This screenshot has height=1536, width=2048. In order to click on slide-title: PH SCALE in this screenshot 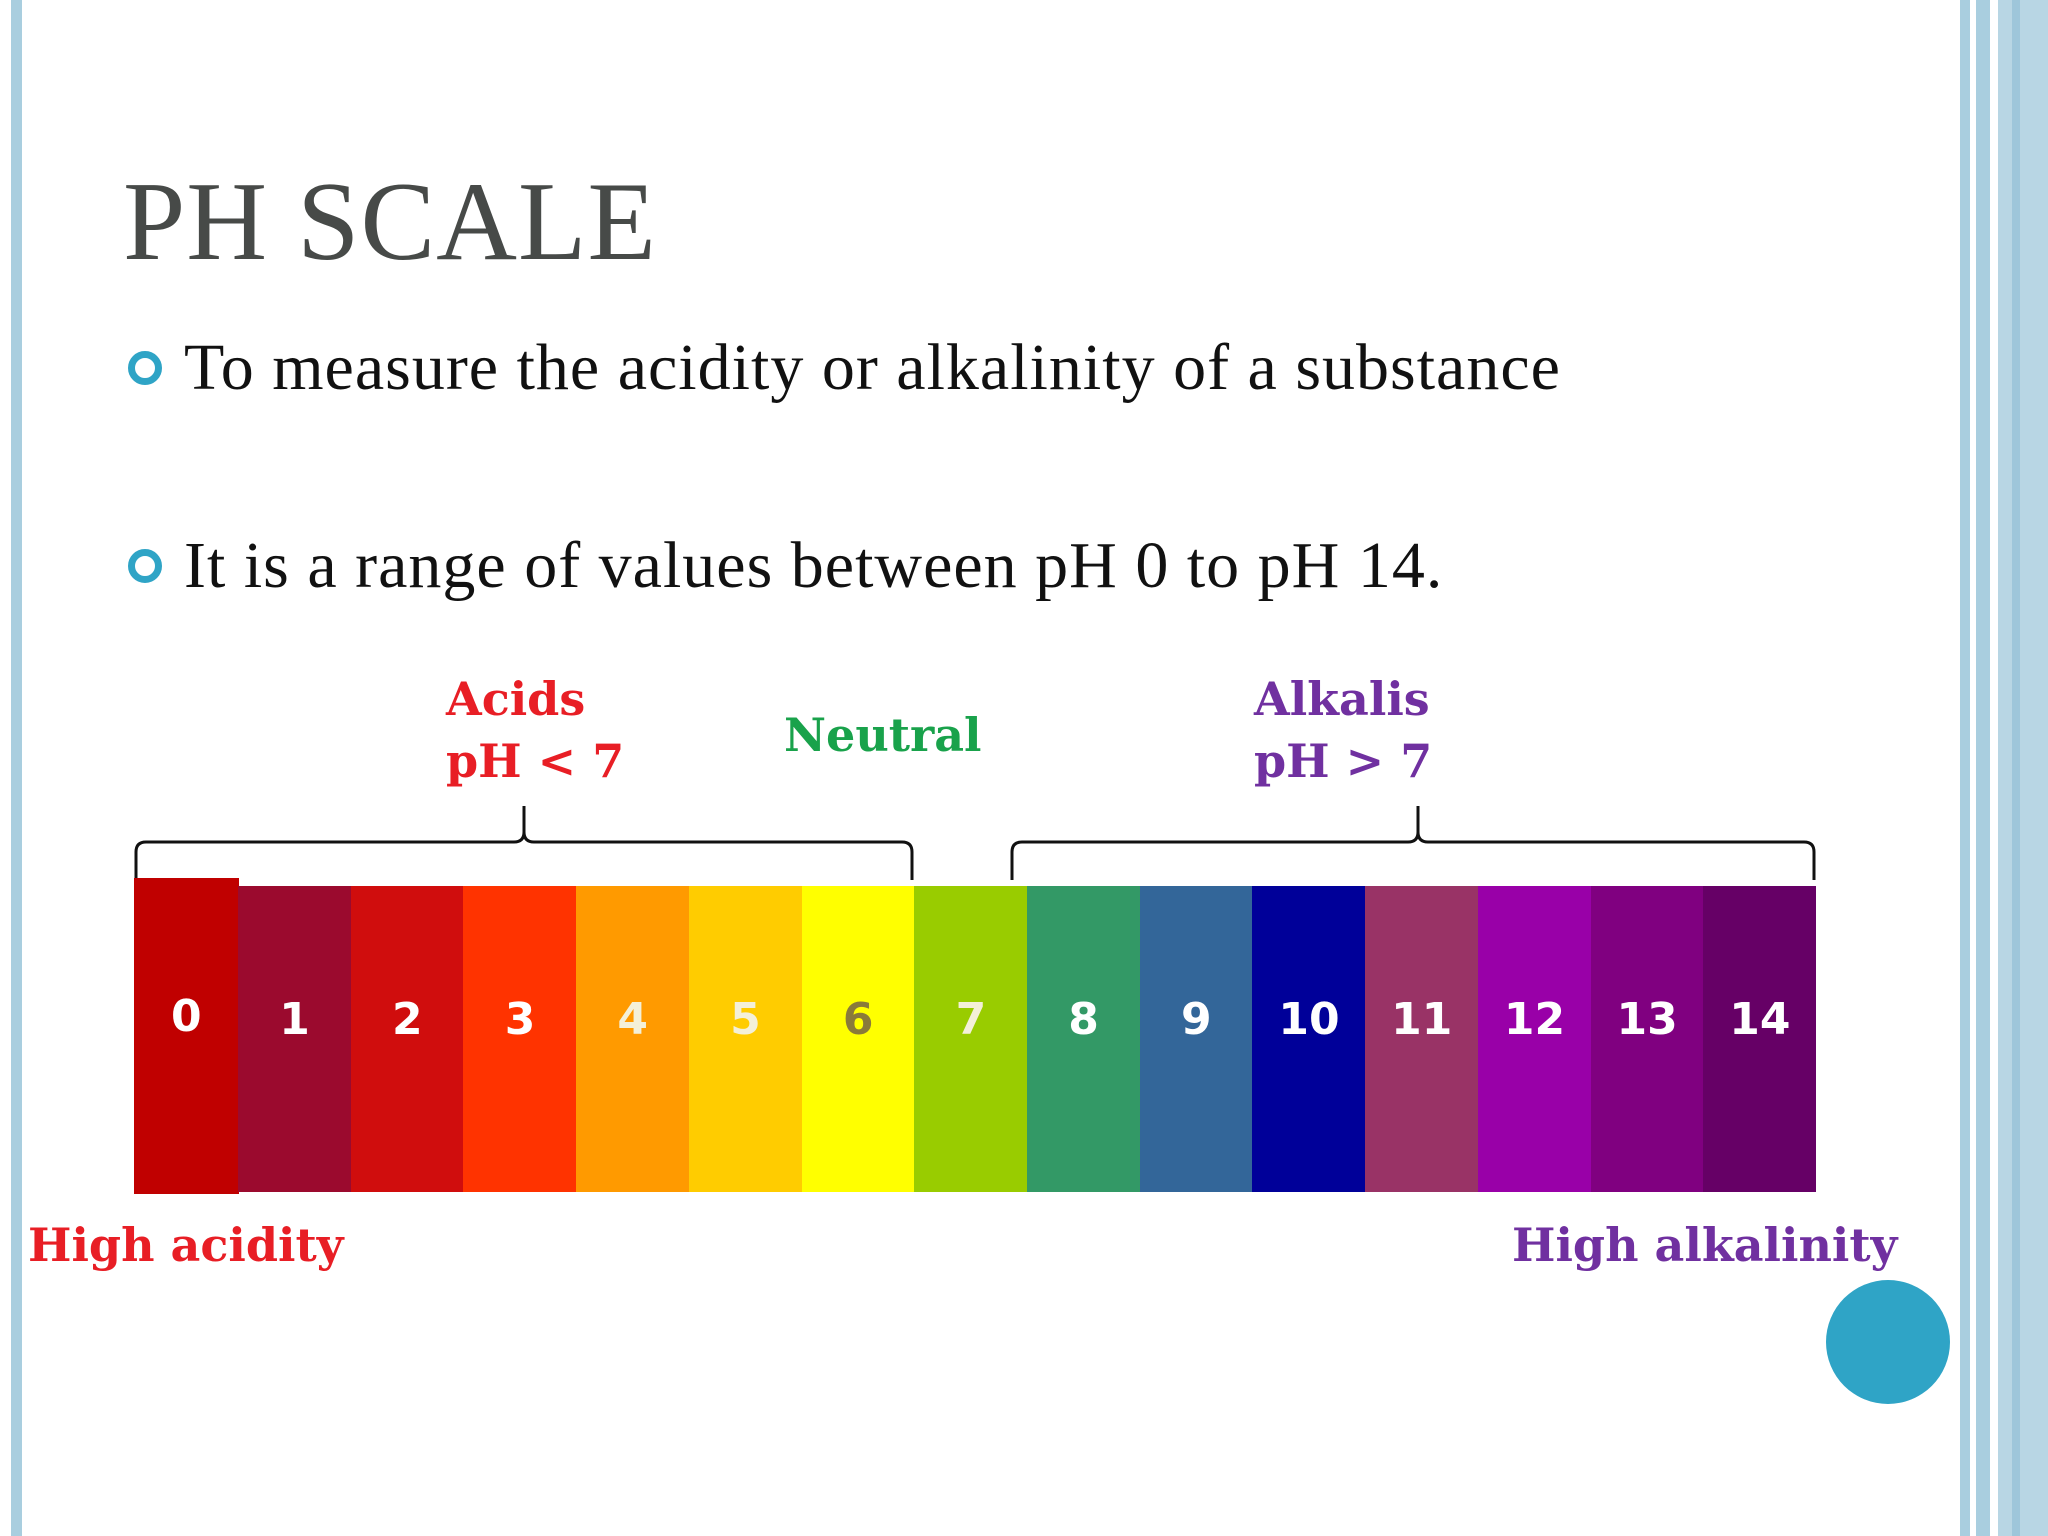, I will do `click(390, 222)`.